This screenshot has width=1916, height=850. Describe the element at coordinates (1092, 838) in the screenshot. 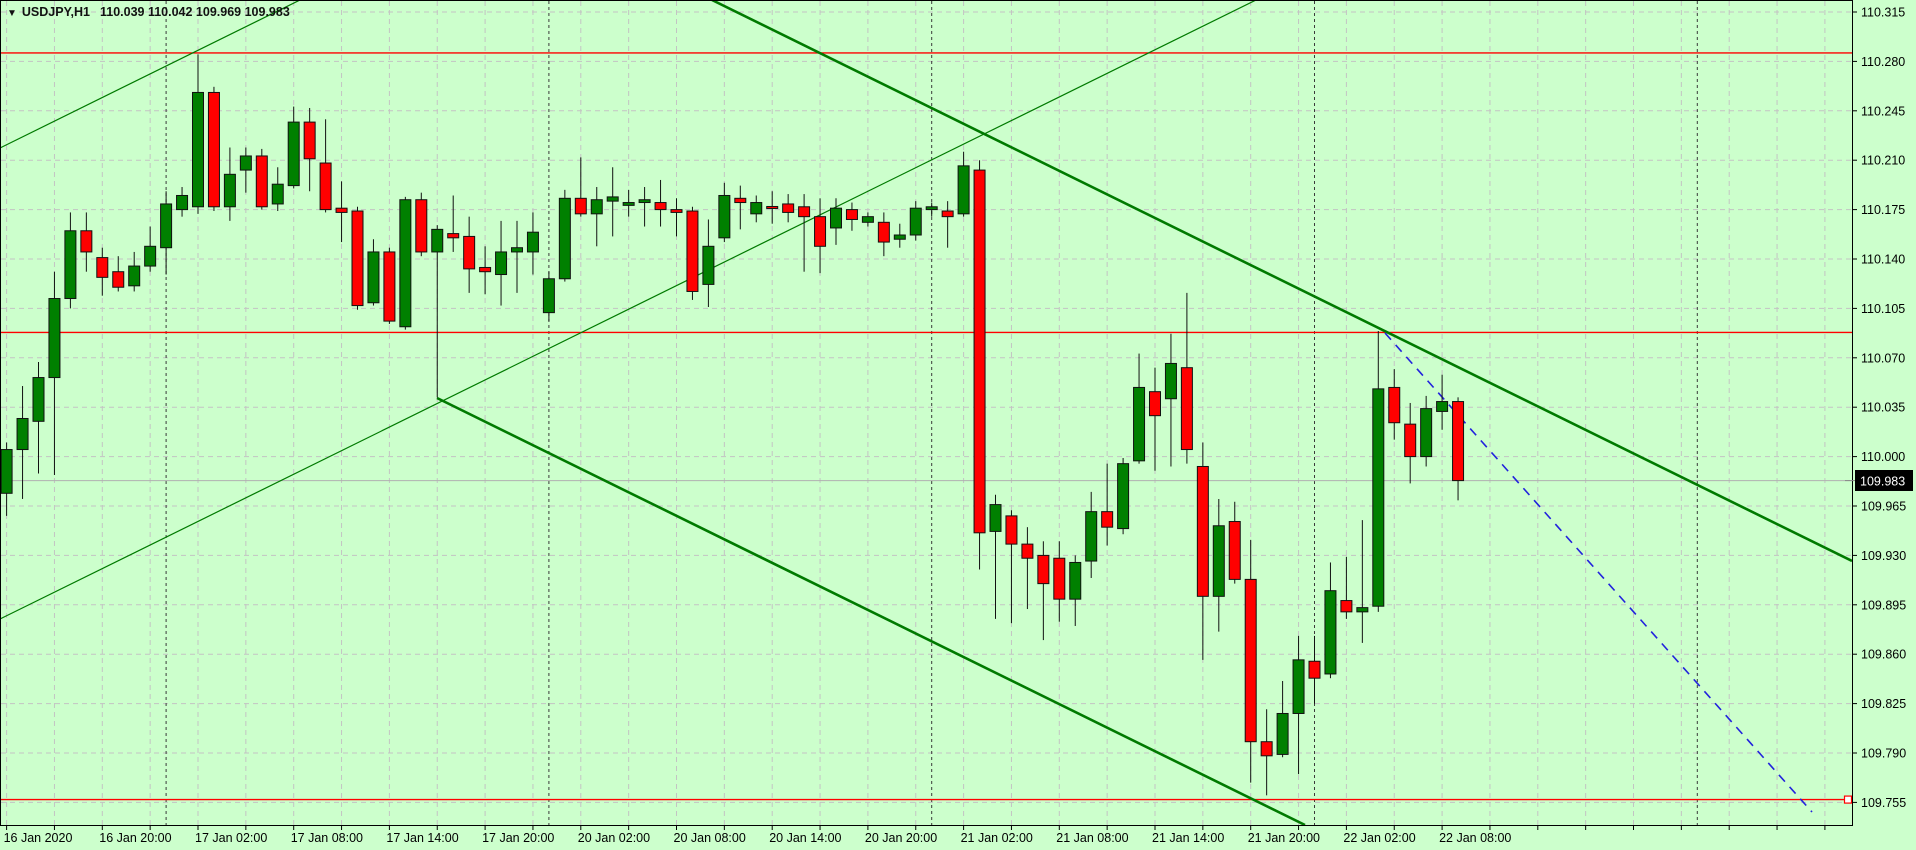

I see `time-axis-label: 21 Jan 08:00` at that location.